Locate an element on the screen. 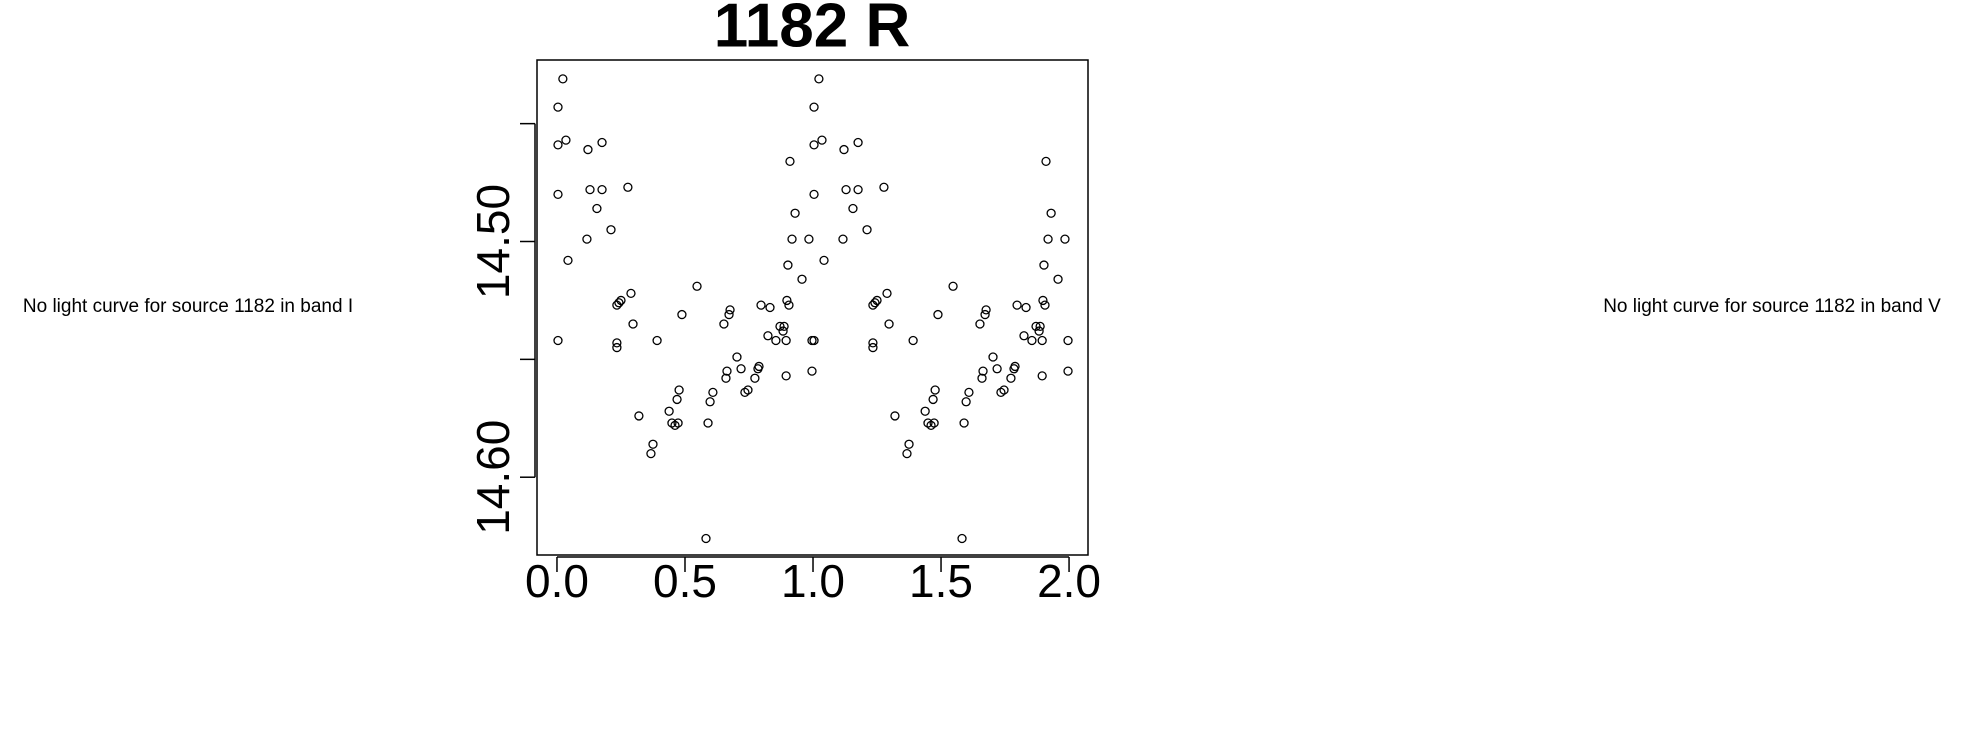 This screenshot has width=1968, height=755. x-tick-label: 0.0 is located at coordinates (557, 581).